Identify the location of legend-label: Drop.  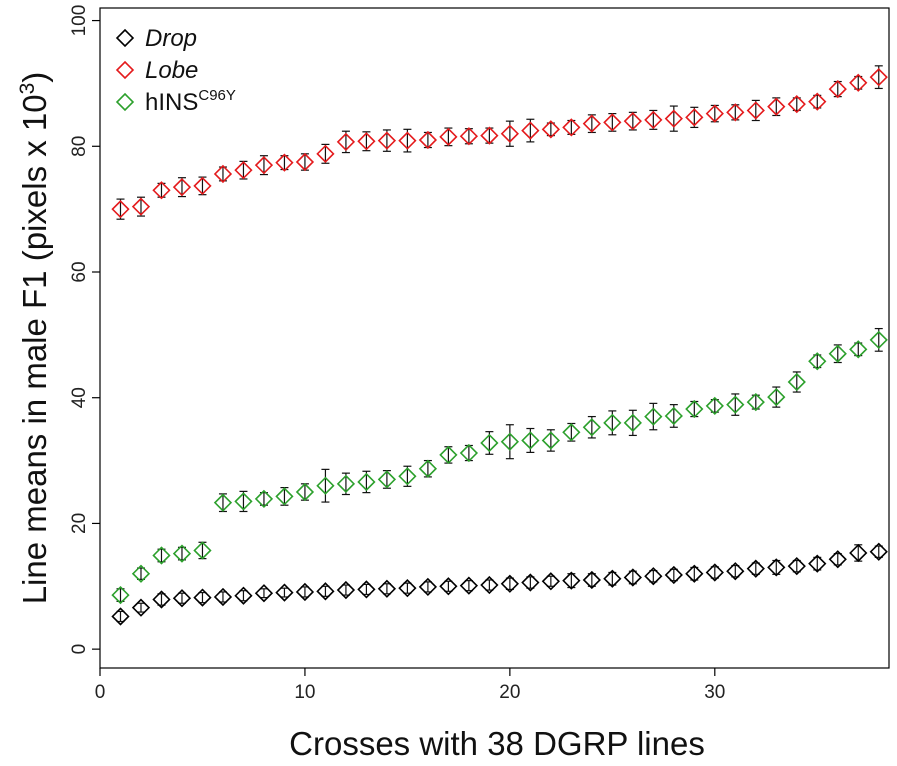
(171, 38).